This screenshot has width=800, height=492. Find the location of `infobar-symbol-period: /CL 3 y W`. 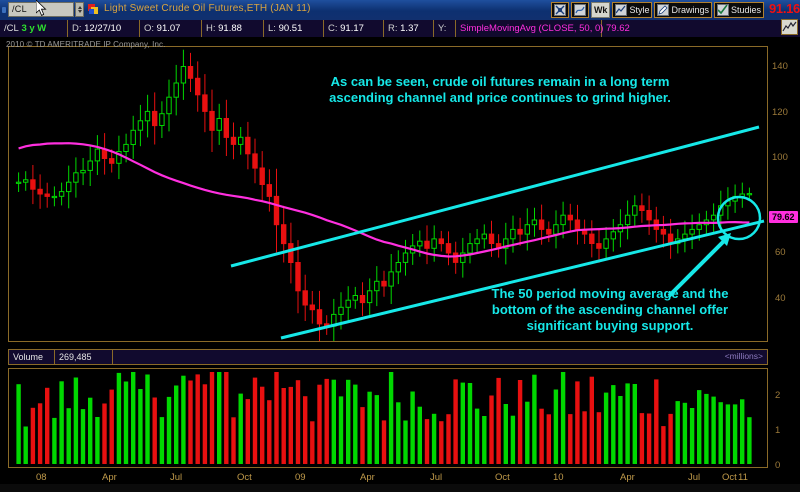

infobar-symbol-period: /CL 3 y W is located at coordinates (34, 28).